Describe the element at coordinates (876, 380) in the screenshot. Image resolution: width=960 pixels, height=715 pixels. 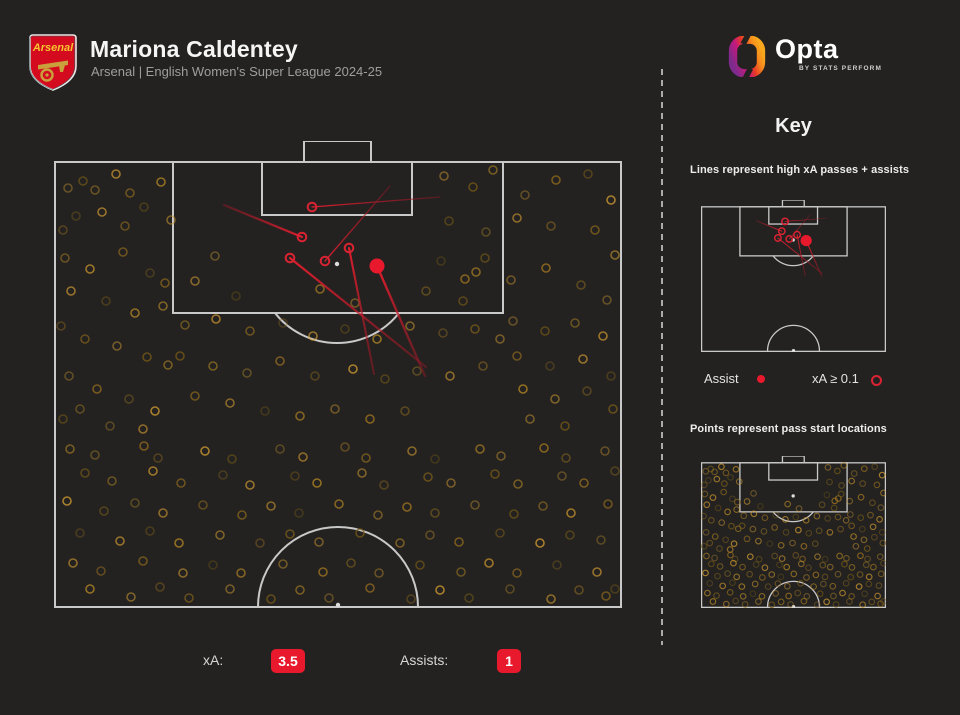
I see `xa-ring-icon` at that location.